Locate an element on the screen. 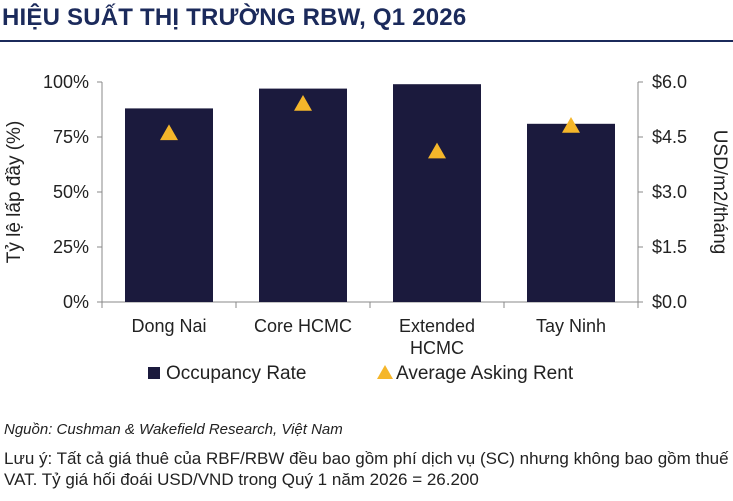 This screenshot has height=501, width=733. left-axis-title: Tỷ lệ lấp đầy (%) is located at coordinates (14, 192).